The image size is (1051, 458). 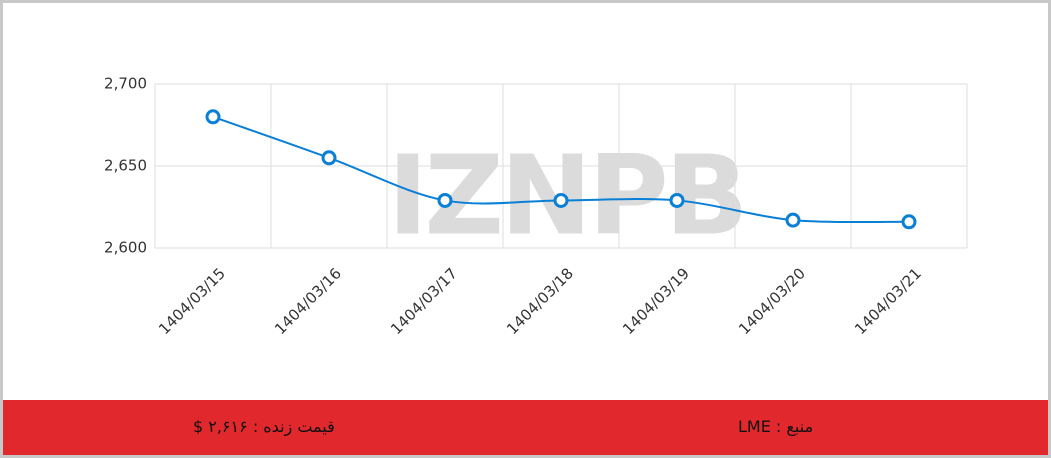 I want to click on x-tick-label: 1404/03/20, so click(x=772, y=301).